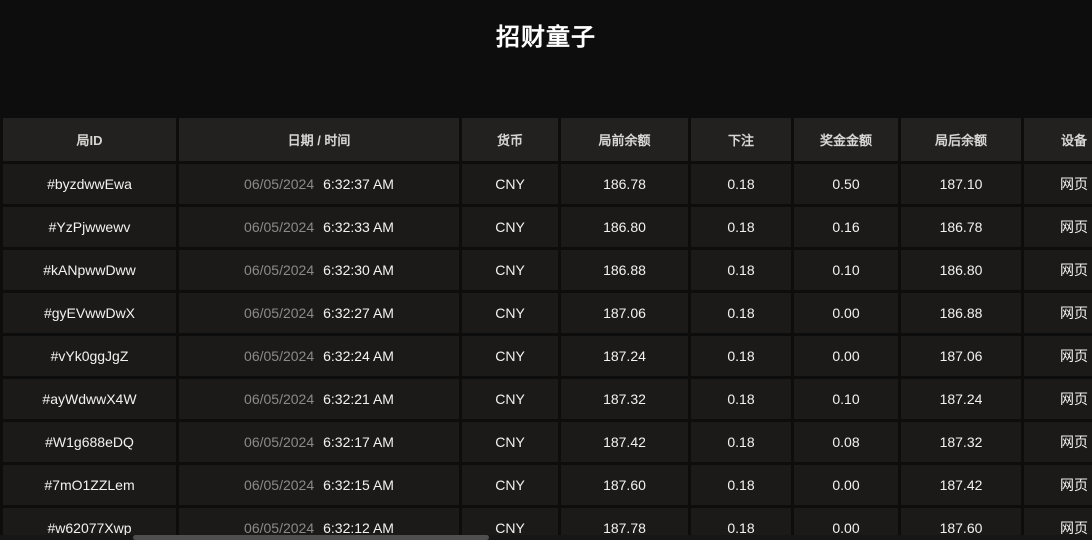 Image resolution: width=1092 pixels, height=540 pixels. What do you see at coordinates (319, 313) in the screenshot?
I see `cell-datetime: 06/05/2024 6:32:27 AM` at bounding box center [319, 313].